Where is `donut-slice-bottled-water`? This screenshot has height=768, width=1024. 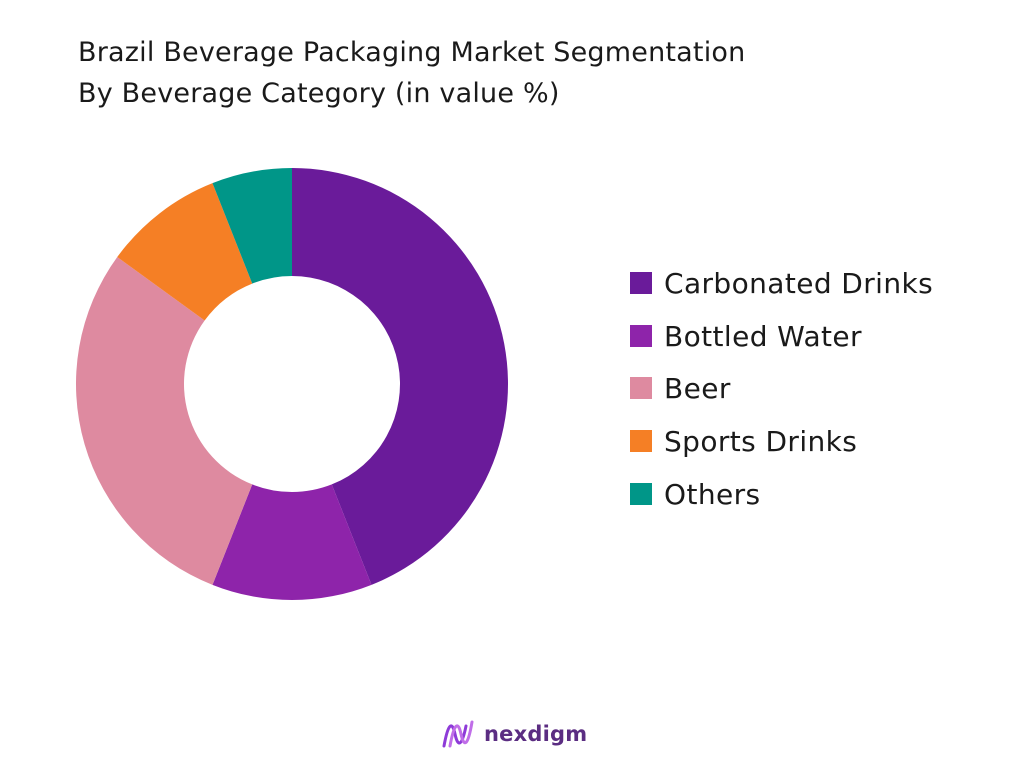
donut-slice-bottled-water is located at coordinates (292, 542).